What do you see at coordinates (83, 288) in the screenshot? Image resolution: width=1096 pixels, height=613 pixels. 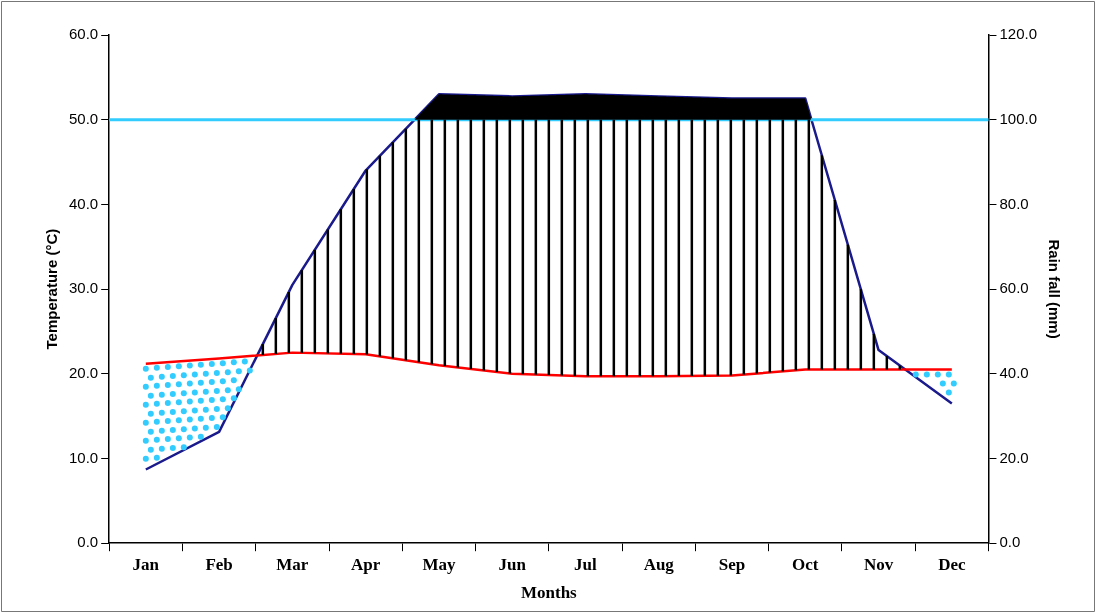 I see `y-tick-label: 30.0` at bounding box center [83, 288].